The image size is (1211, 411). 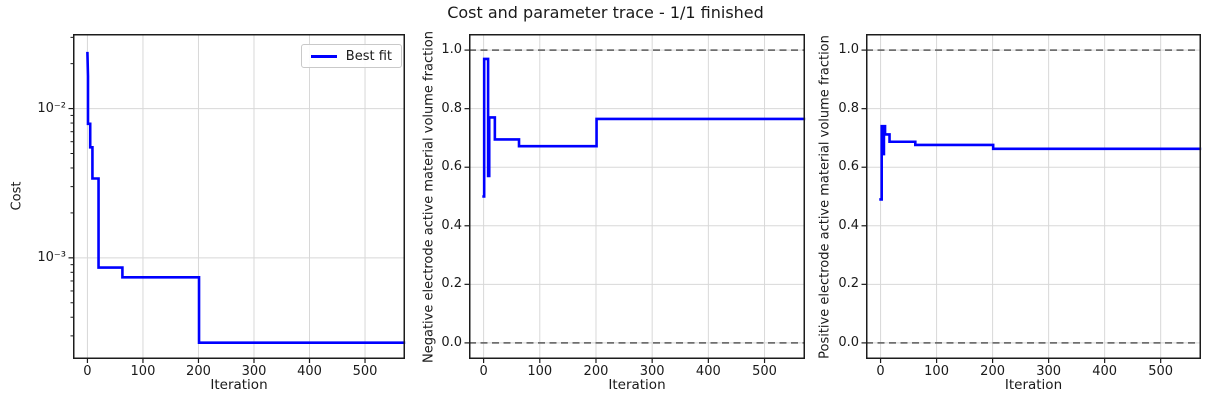 I want to click on best-fit-line-sample, so click(x=323, y=56).